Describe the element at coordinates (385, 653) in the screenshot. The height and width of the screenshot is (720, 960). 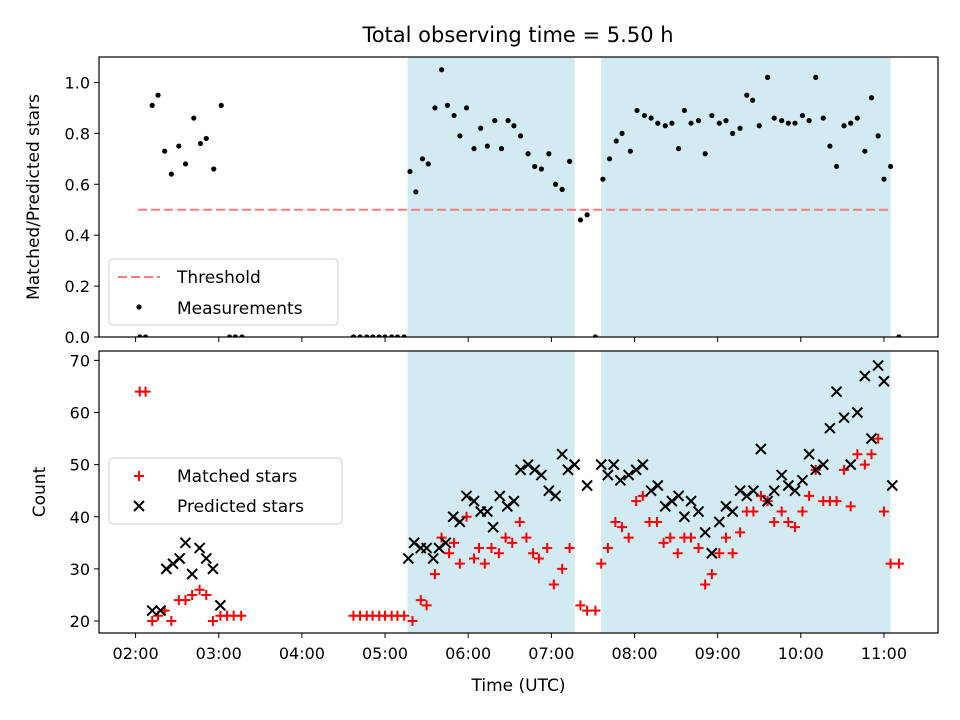
I see `x-tick-label: 05:00` at that location.